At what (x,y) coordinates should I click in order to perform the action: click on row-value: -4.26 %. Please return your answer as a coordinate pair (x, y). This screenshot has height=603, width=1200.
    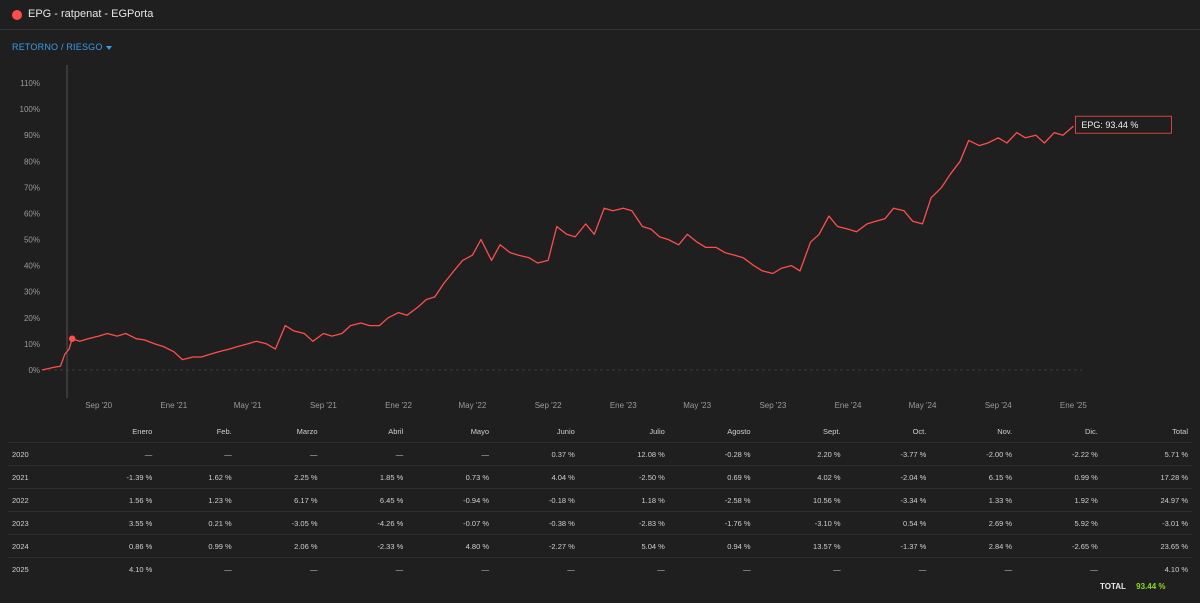
    Looking at the image, I should click on (364, 523).